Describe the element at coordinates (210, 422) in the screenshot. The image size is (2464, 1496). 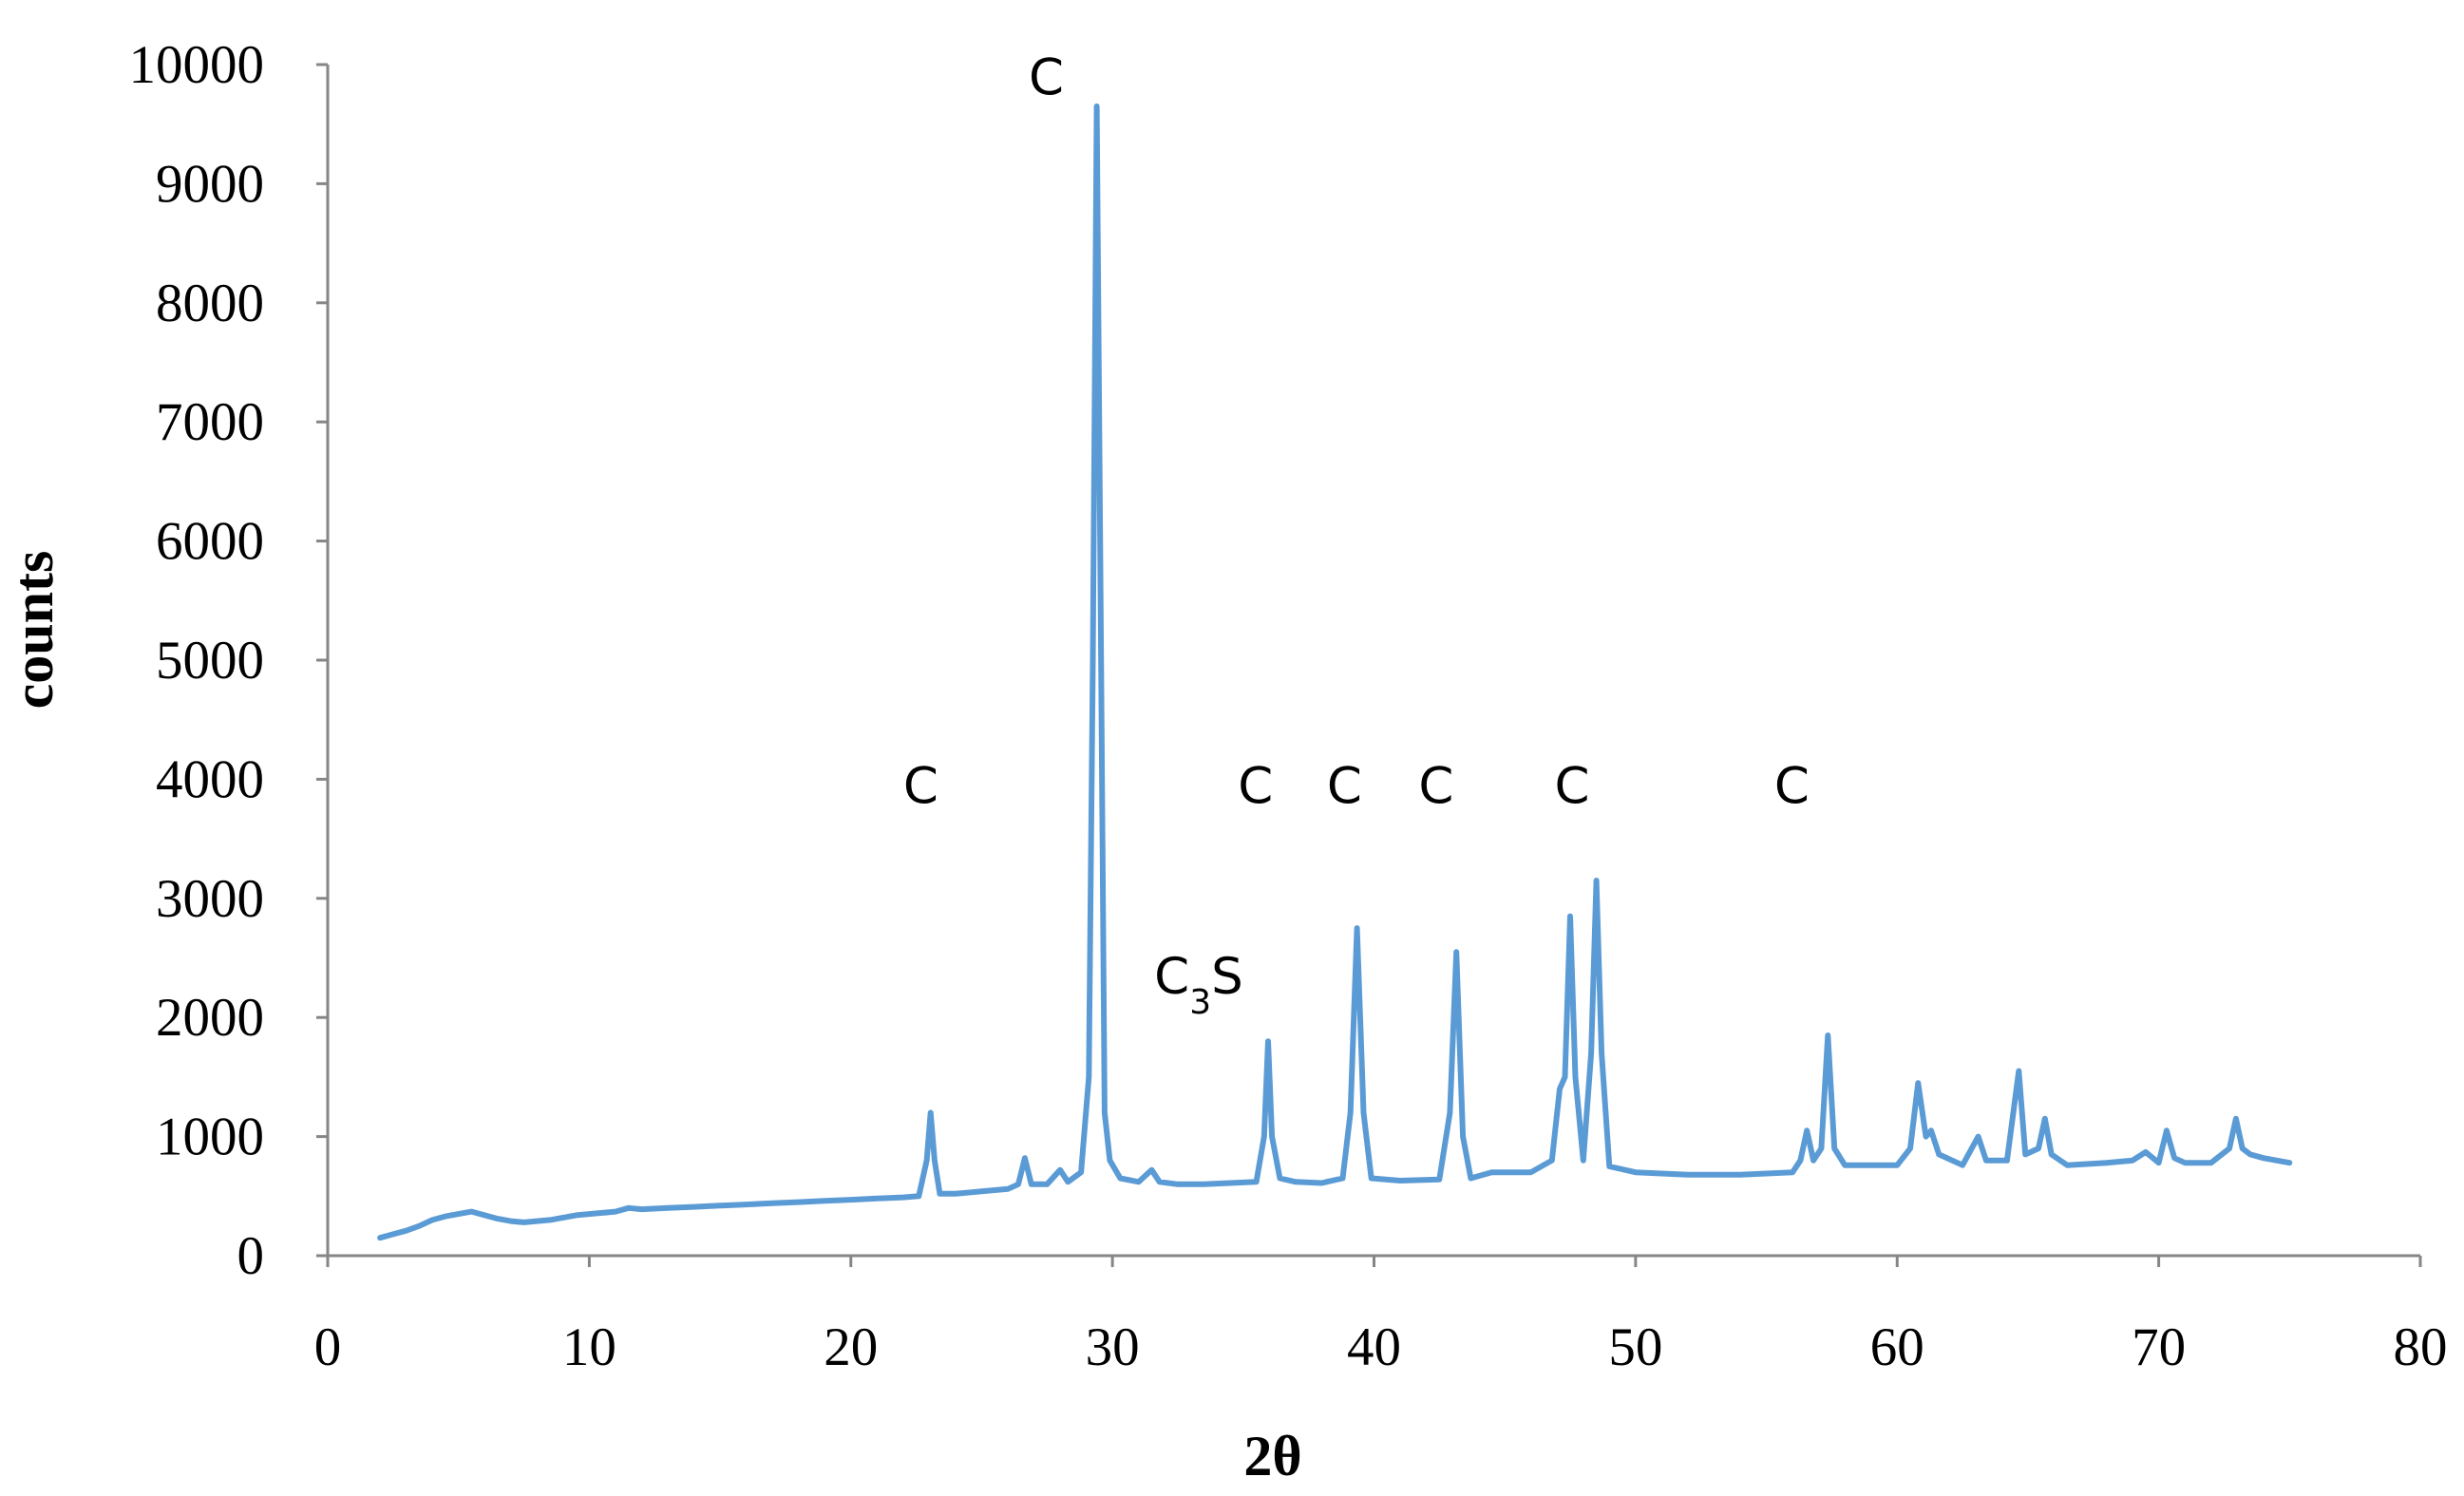
I see `y-tick-label: 7000` at that location.